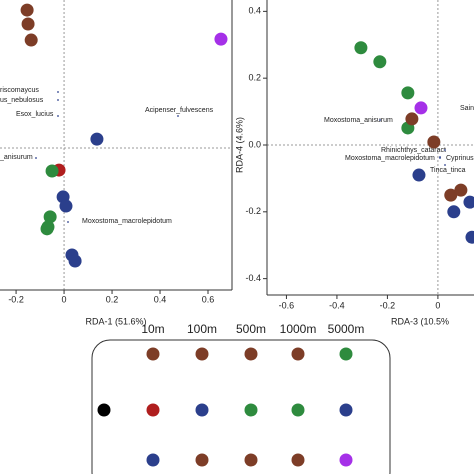 This screenshot has width=474, height=474. Describe the element at coordinates (208, 299) in the screenshot. I see `x-tick-label: 0.6` at that location.